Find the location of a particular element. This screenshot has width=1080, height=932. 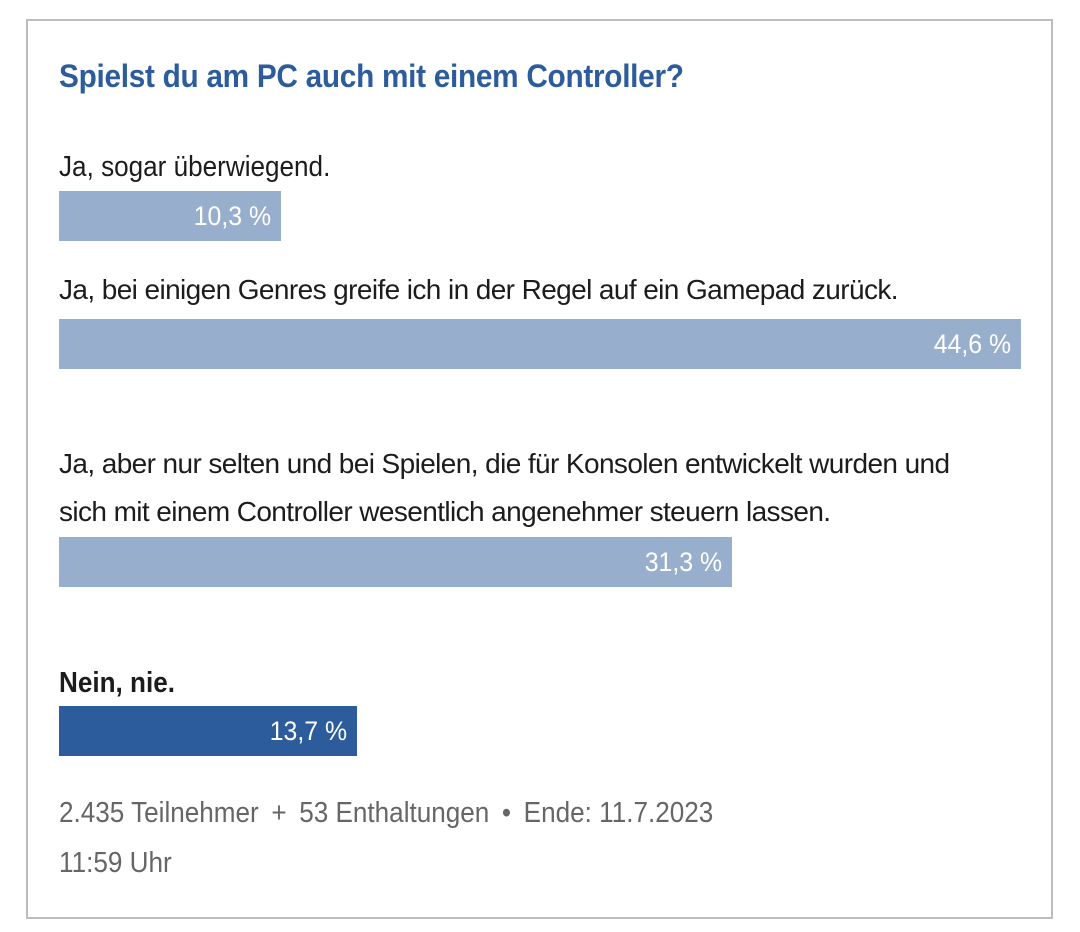

poll-option-selected: Nein, nie. 13,7 % is located at coordinates (540, 708).